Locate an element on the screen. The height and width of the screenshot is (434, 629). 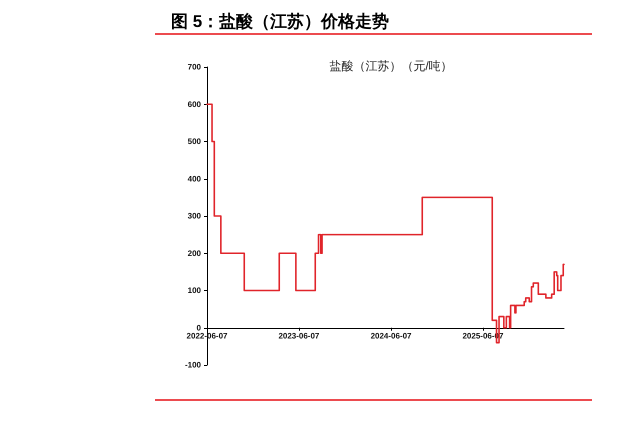
y-tick-label: 100 is located at coordinates (195, 290).